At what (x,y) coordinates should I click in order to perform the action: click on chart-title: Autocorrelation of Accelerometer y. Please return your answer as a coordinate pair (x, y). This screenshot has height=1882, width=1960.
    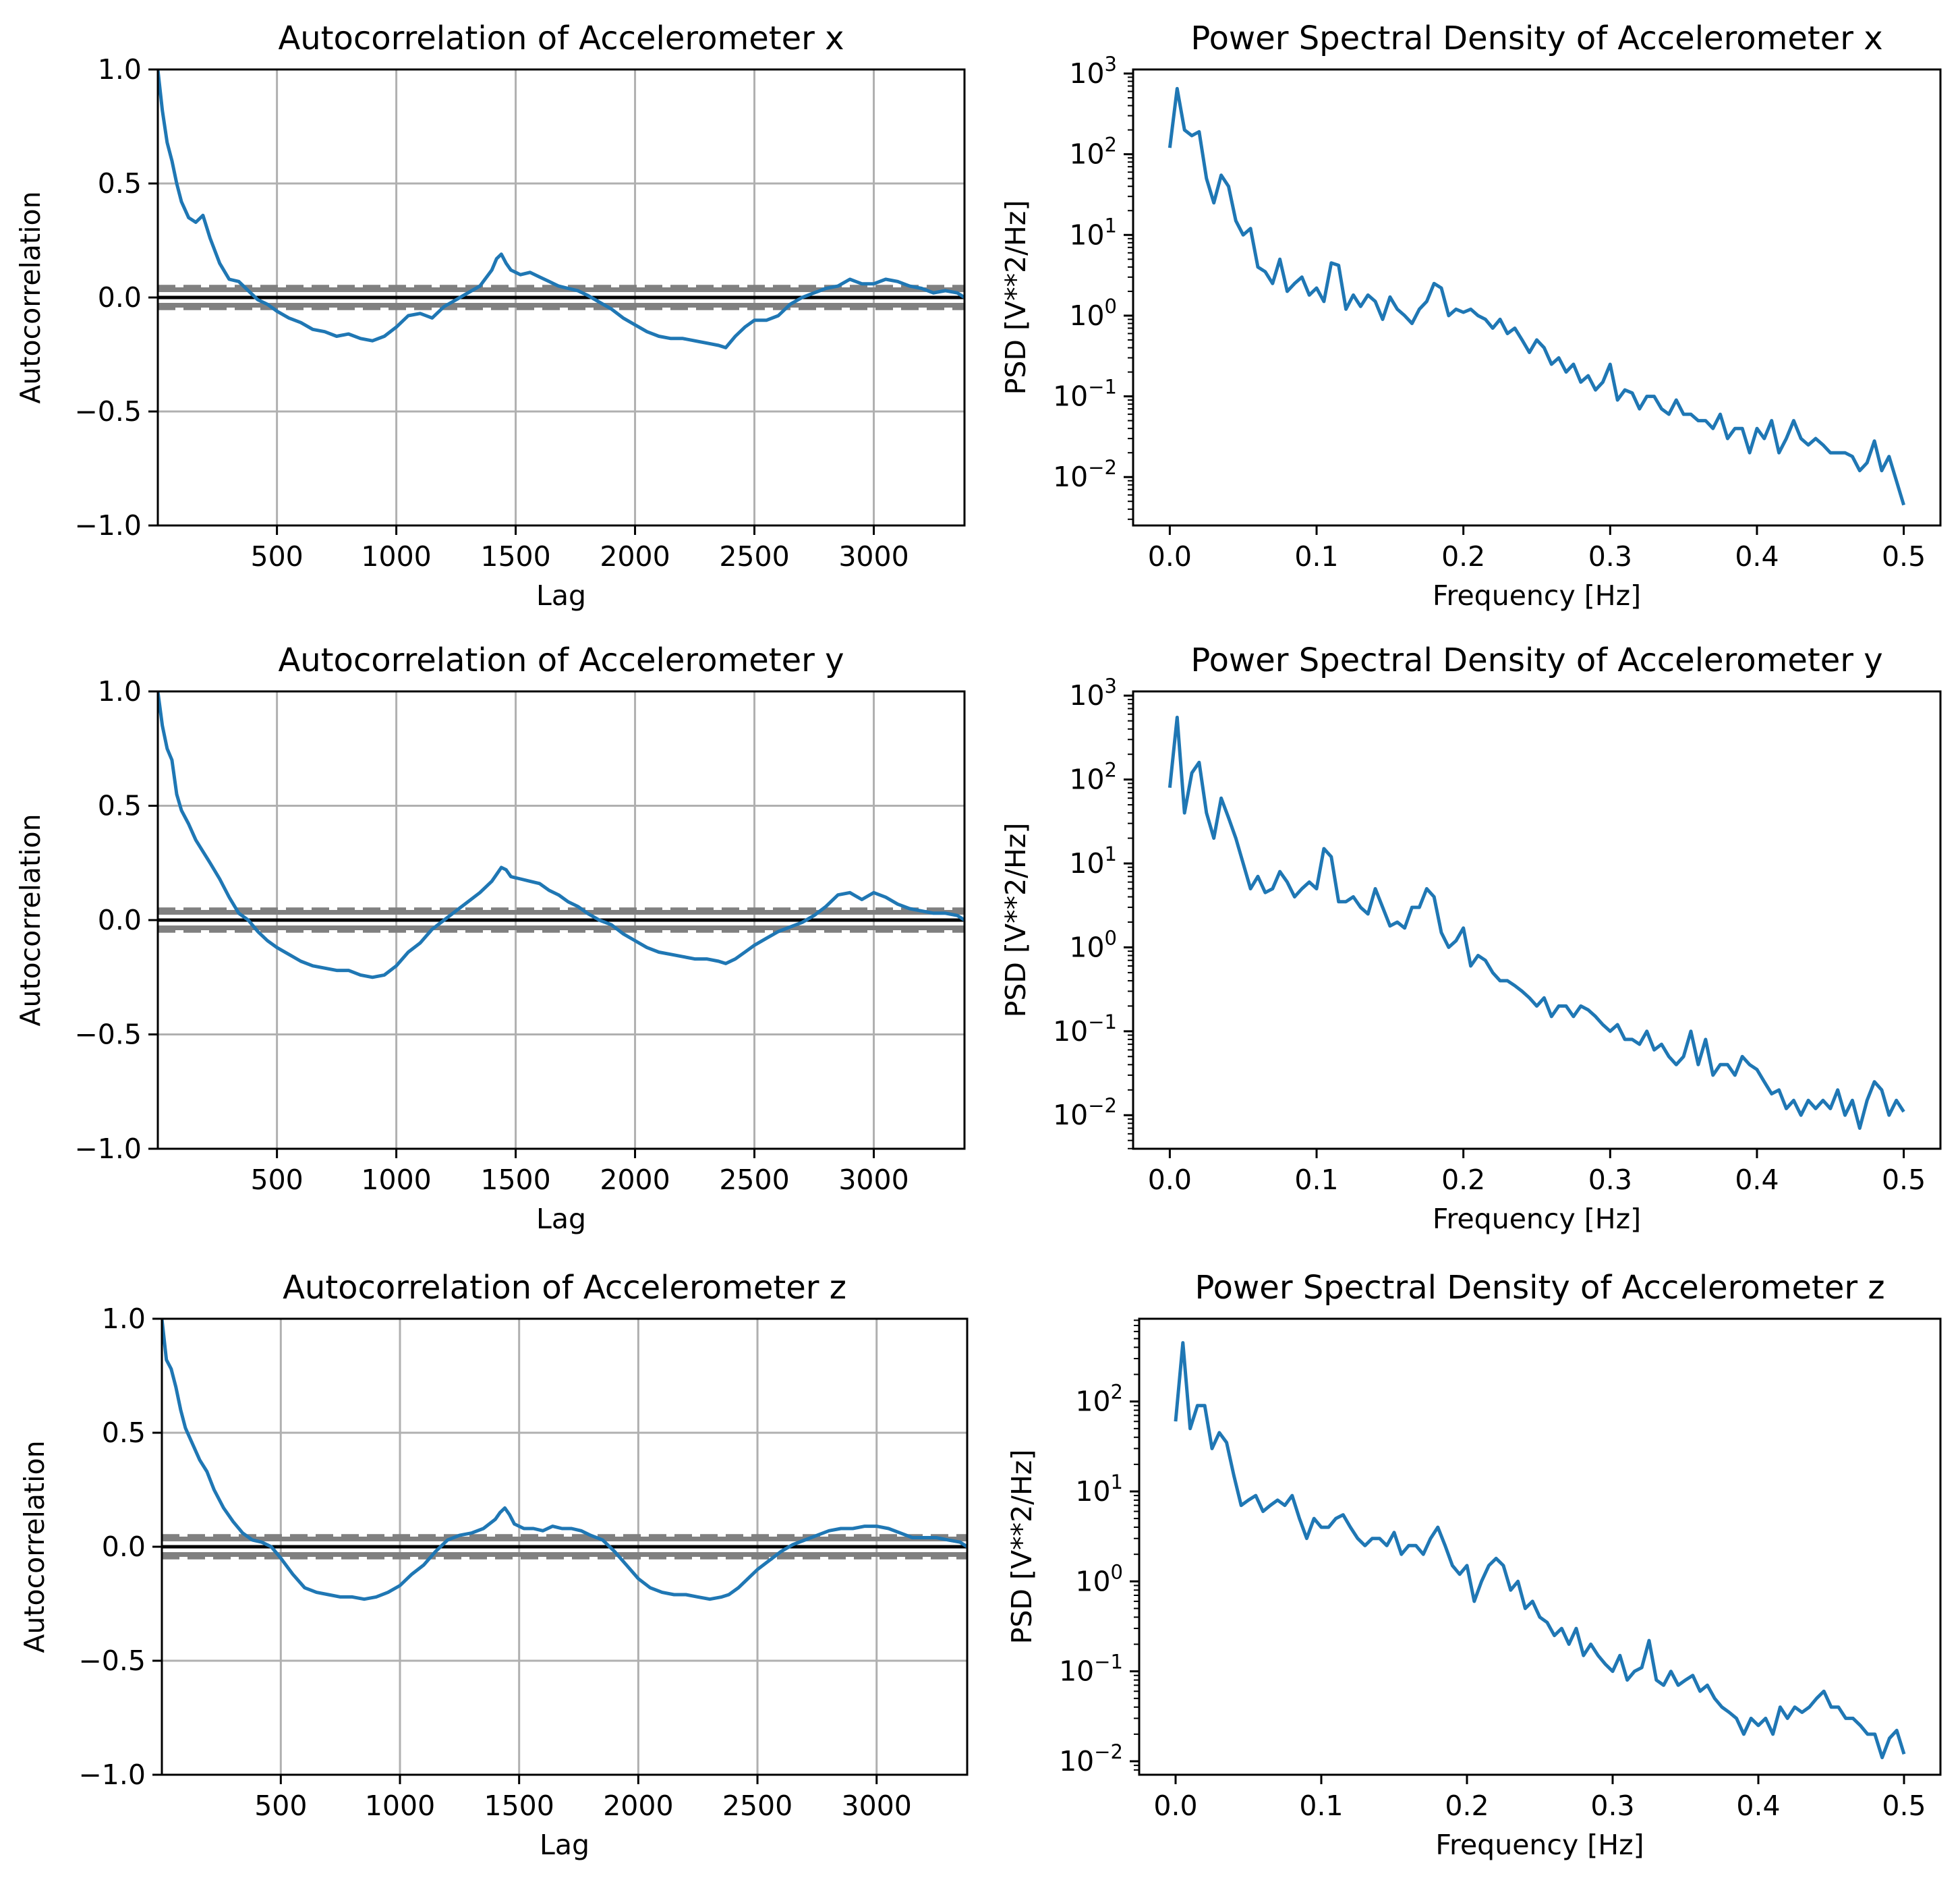
    Looking at the image, I should click on (561, 660).